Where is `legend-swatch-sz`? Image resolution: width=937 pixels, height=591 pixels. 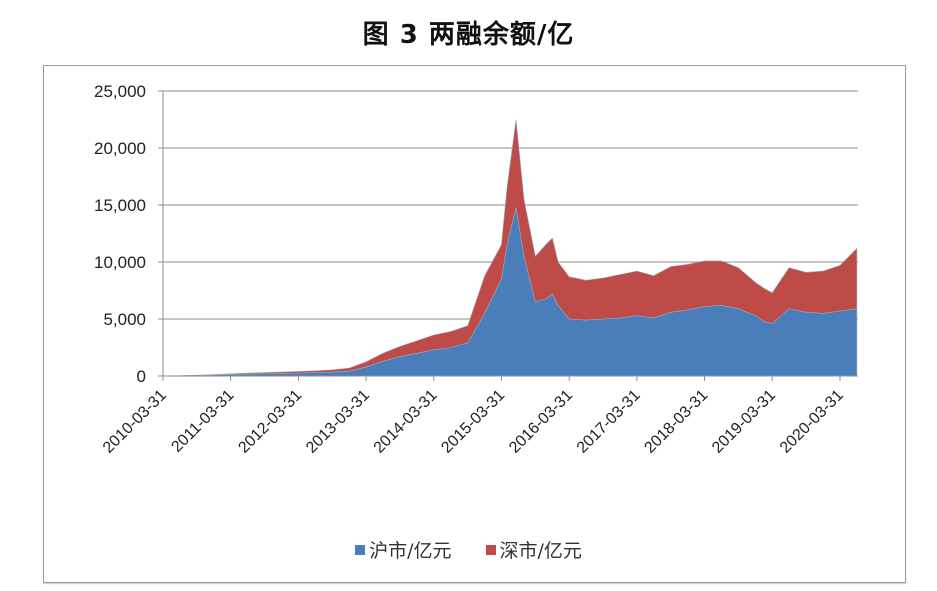 legend-swatch-sz is located at coordinates (490, 549).